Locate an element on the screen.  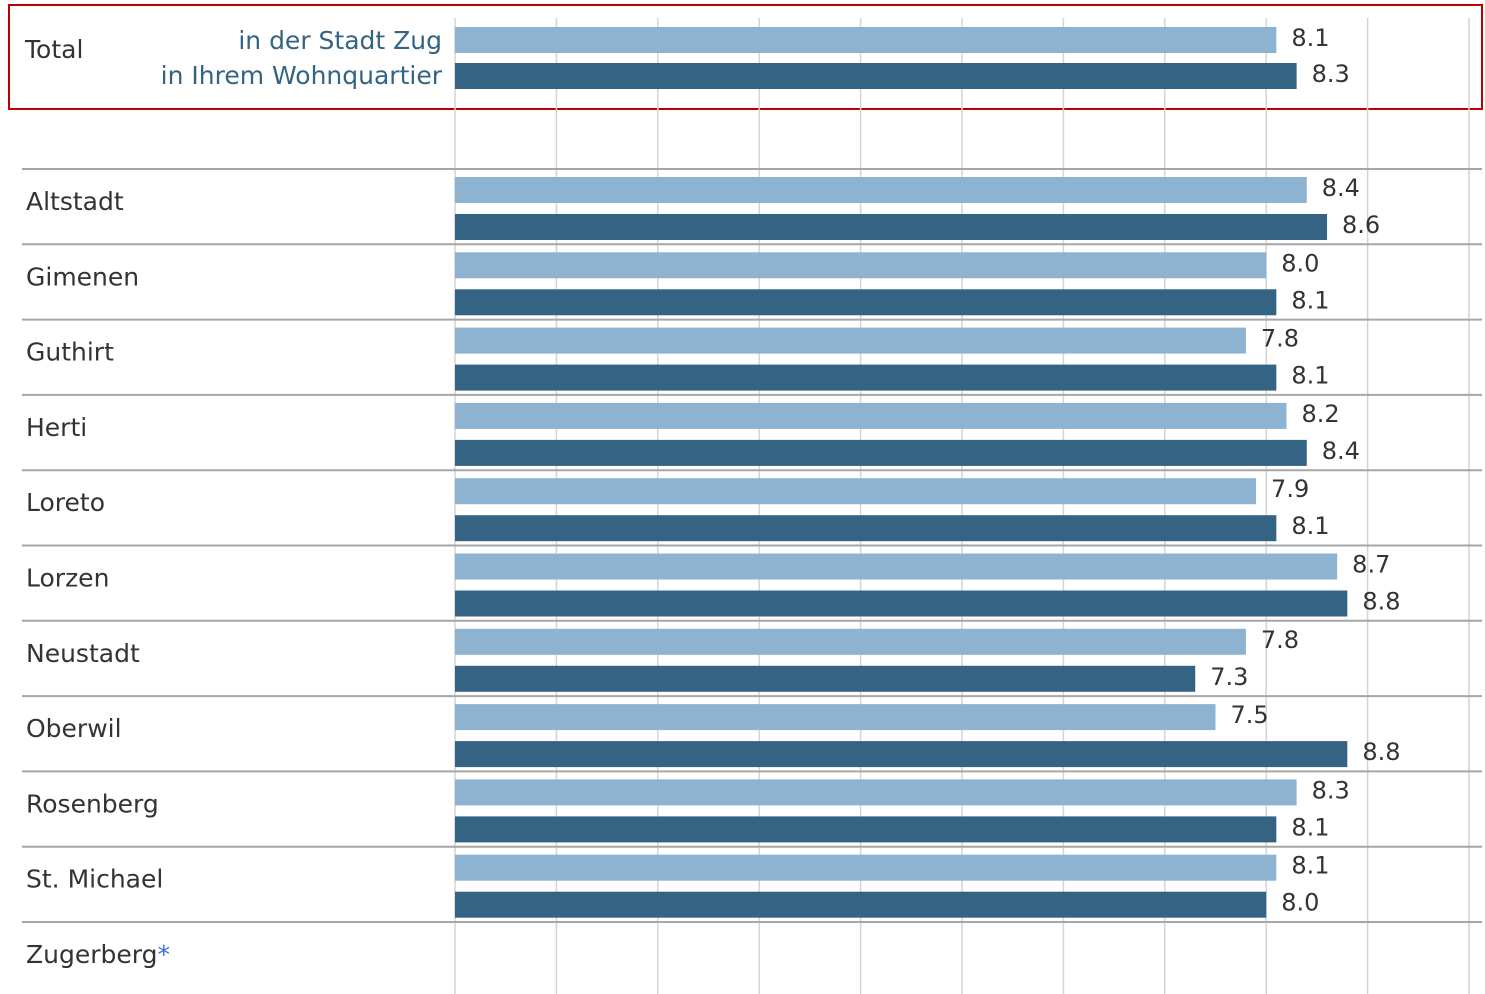
value-label: 8.7 is located at coordinates (1371, 565).